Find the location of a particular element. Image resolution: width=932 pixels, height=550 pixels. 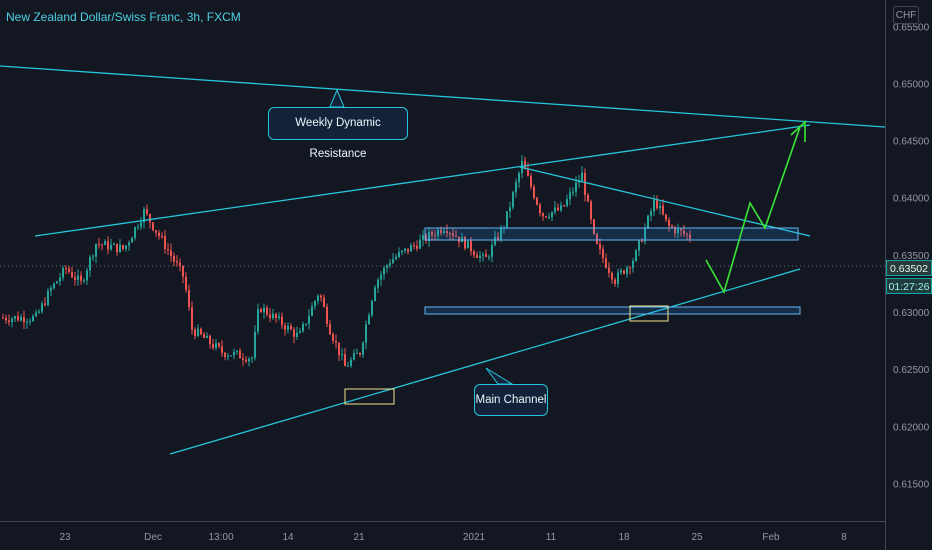

weekly-dynamic-resistance-line is located at coordinates (443, 96).